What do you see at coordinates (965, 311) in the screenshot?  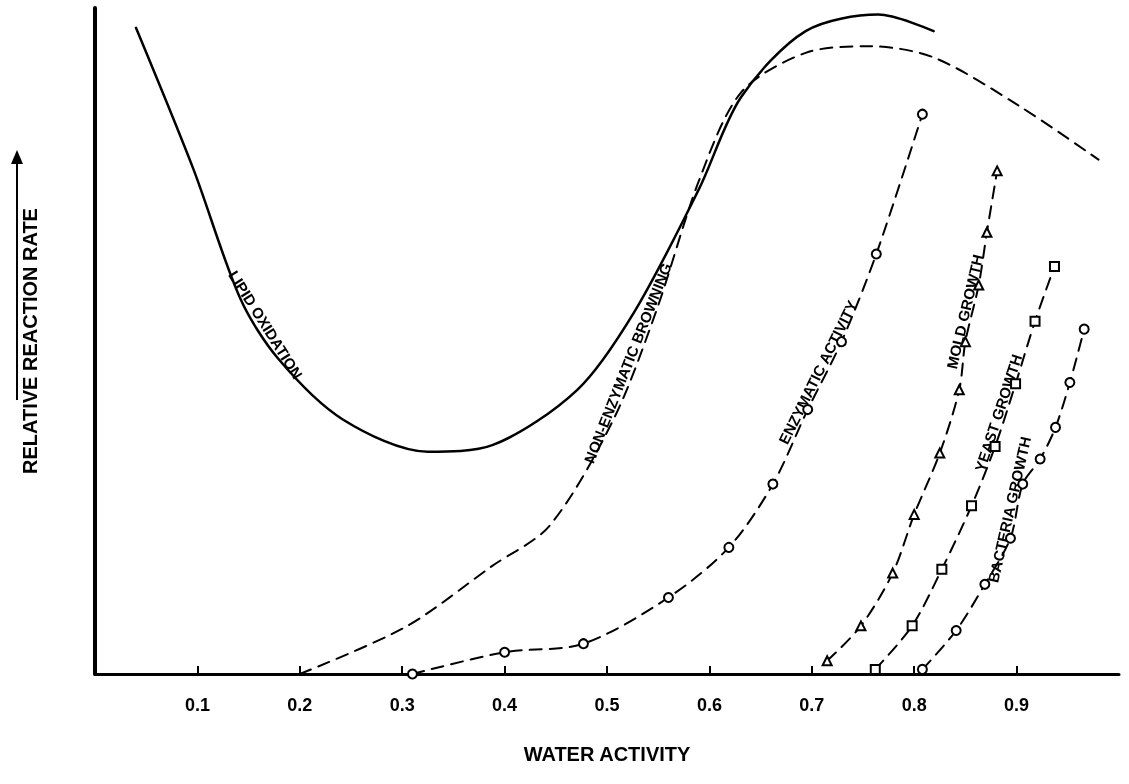 I see `text: MOLD GROWTH` at bounding box center [965, 311].